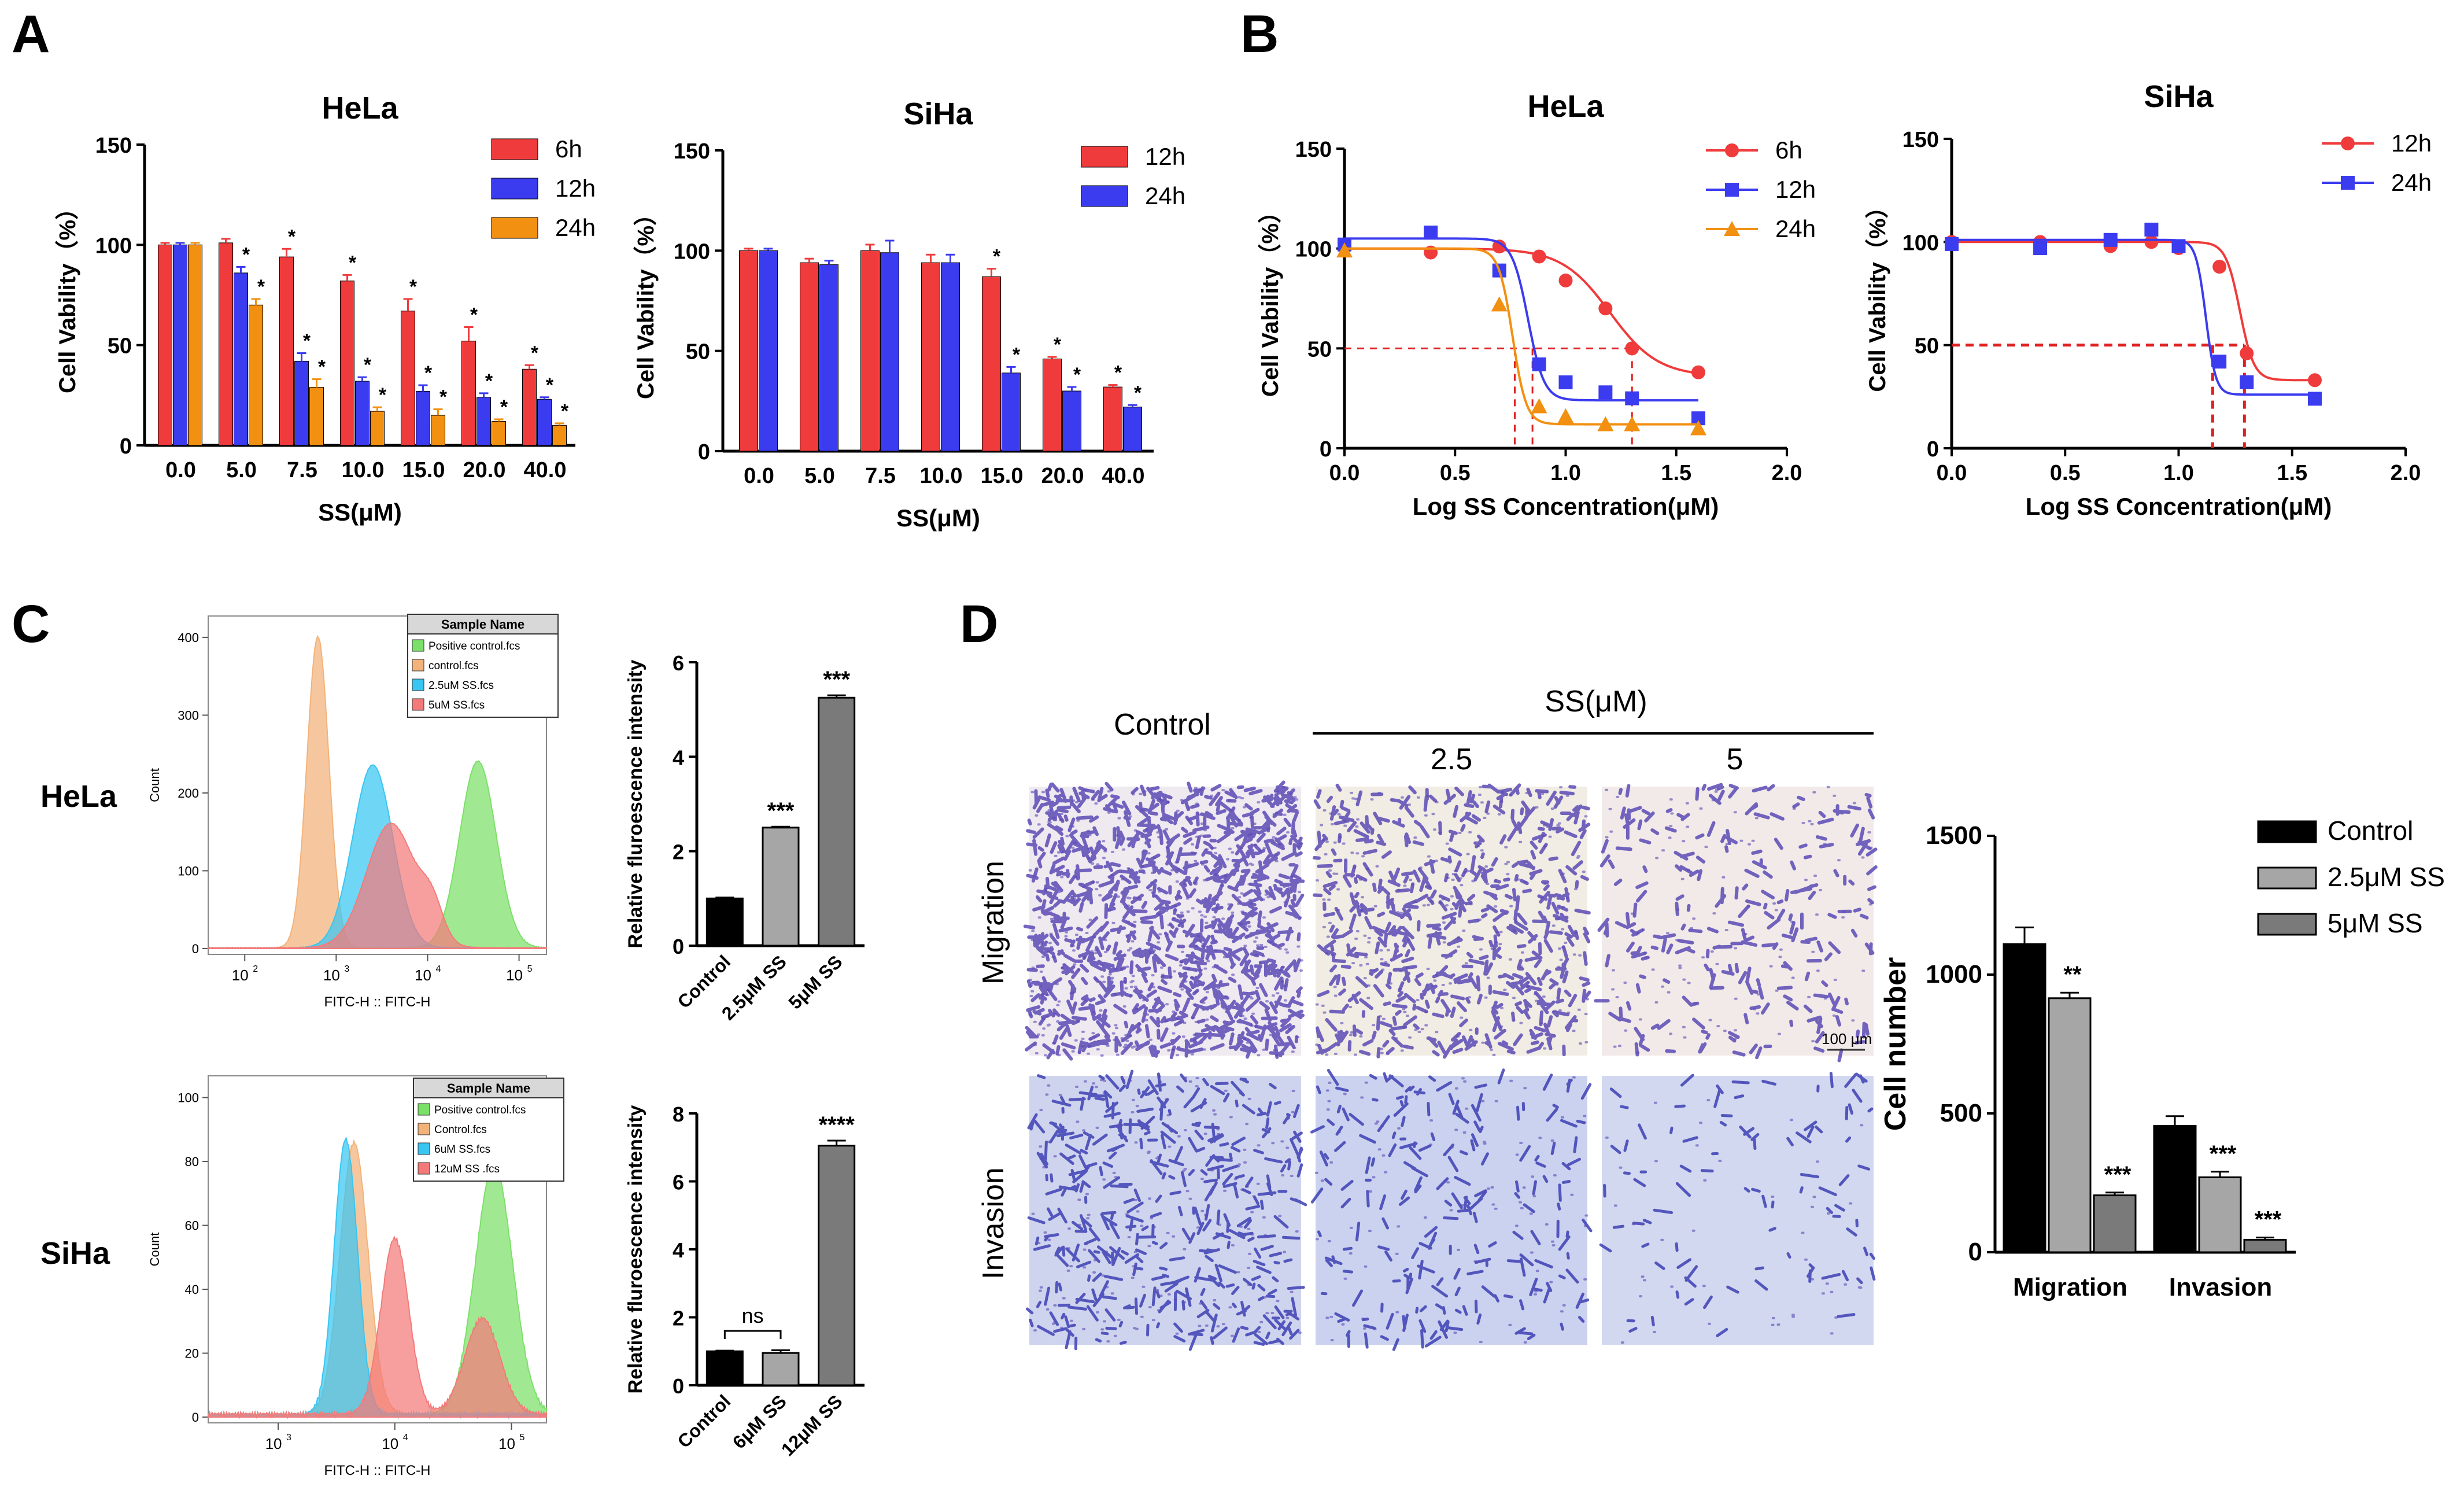 This screenshot has width=2464, height=1505. Describe the element at coordinates (1596, 701) in the screenshot. I see `column-label-ss: SS(μM)` at that location.